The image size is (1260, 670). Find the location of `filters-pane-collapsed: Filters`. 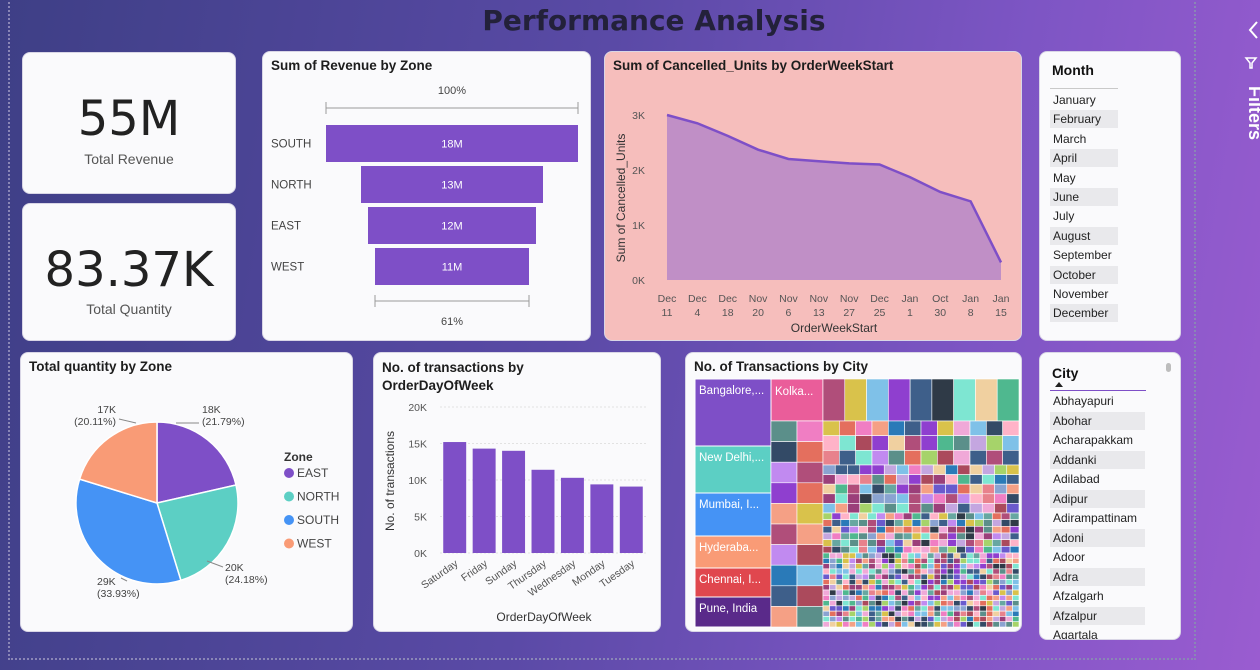

filters-pane-collapsed: Filters is located at coordinates (1248, 88).